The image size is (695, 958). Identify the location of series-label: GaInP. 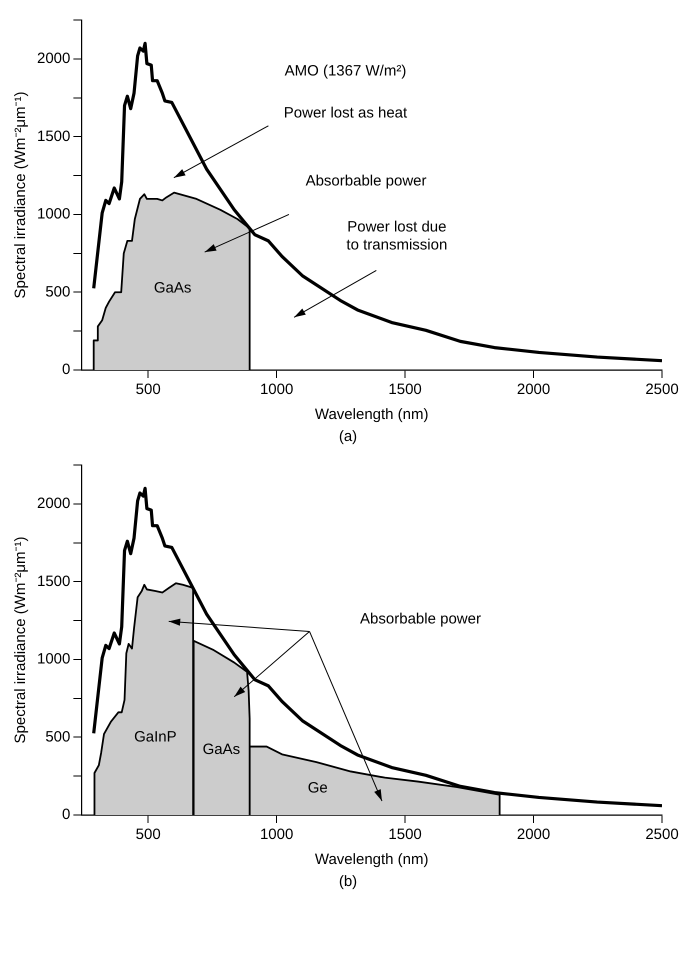
(155, 737).